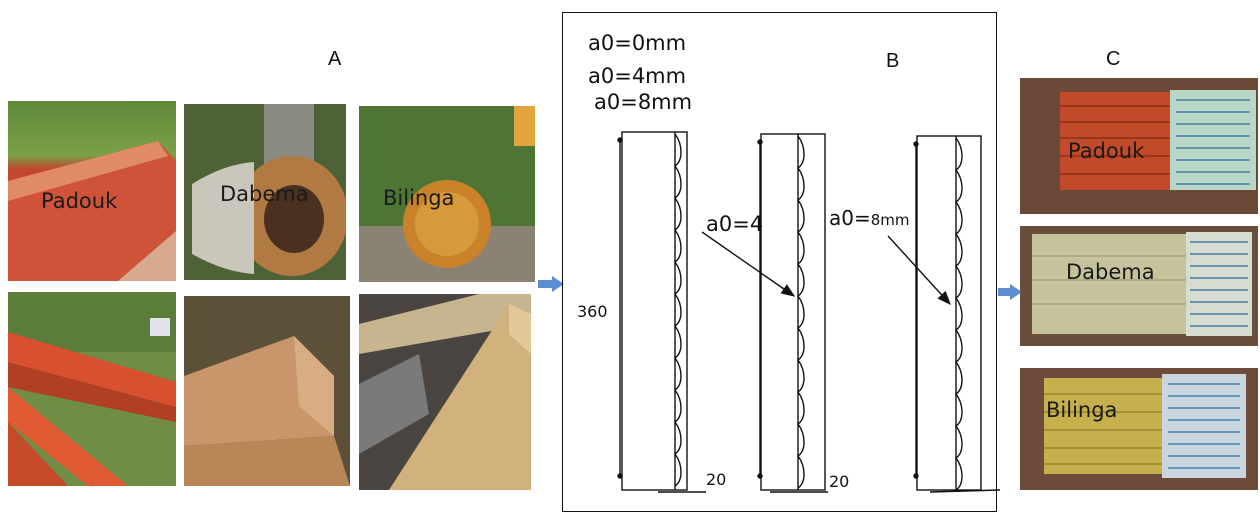 The image size is (1260, 512). I want to click on padouk-log-shape, so click(92, 211).